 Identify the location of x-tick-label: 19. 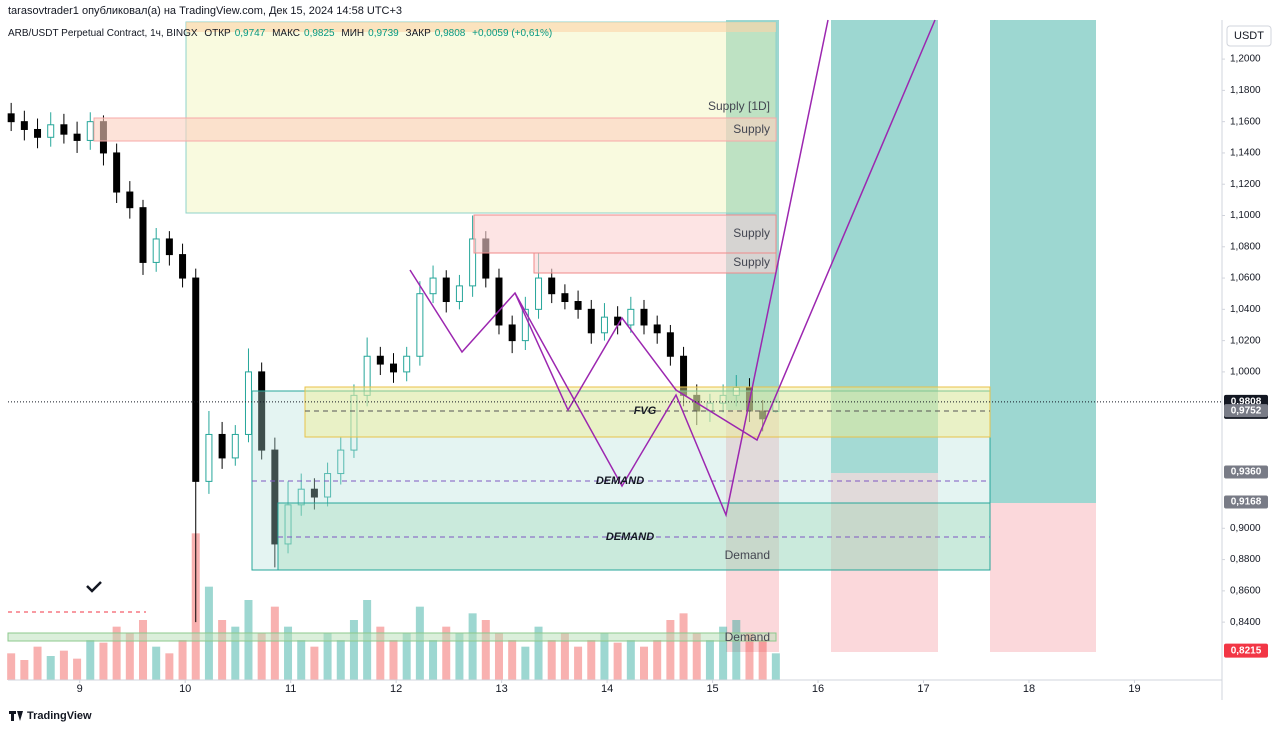
(1134, 689).